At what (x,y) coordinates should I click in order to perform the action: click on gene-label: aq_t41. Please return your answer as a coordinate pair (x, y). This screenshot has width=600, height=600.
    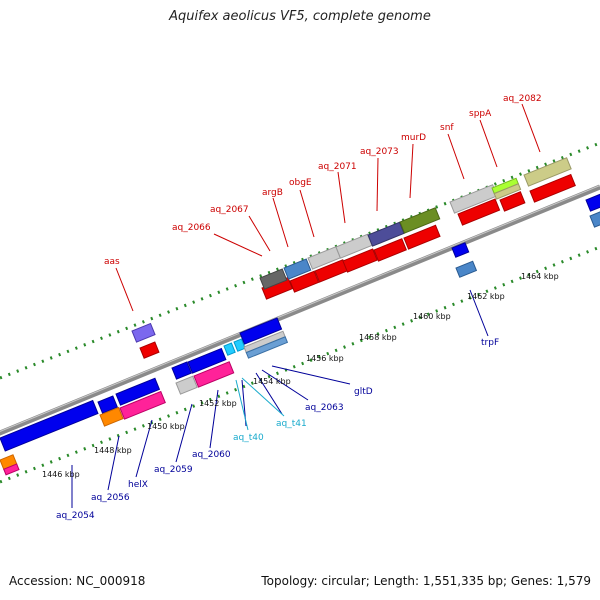
    Looking at the image, I should click on (291, 424).